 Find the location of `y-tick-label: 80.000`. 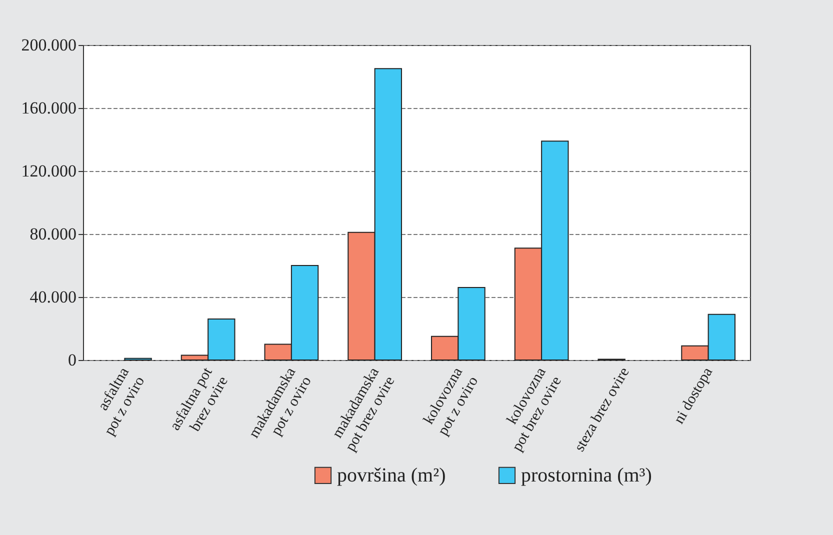

y-tick-label: 80.000 is located at coordinates (53, 234).